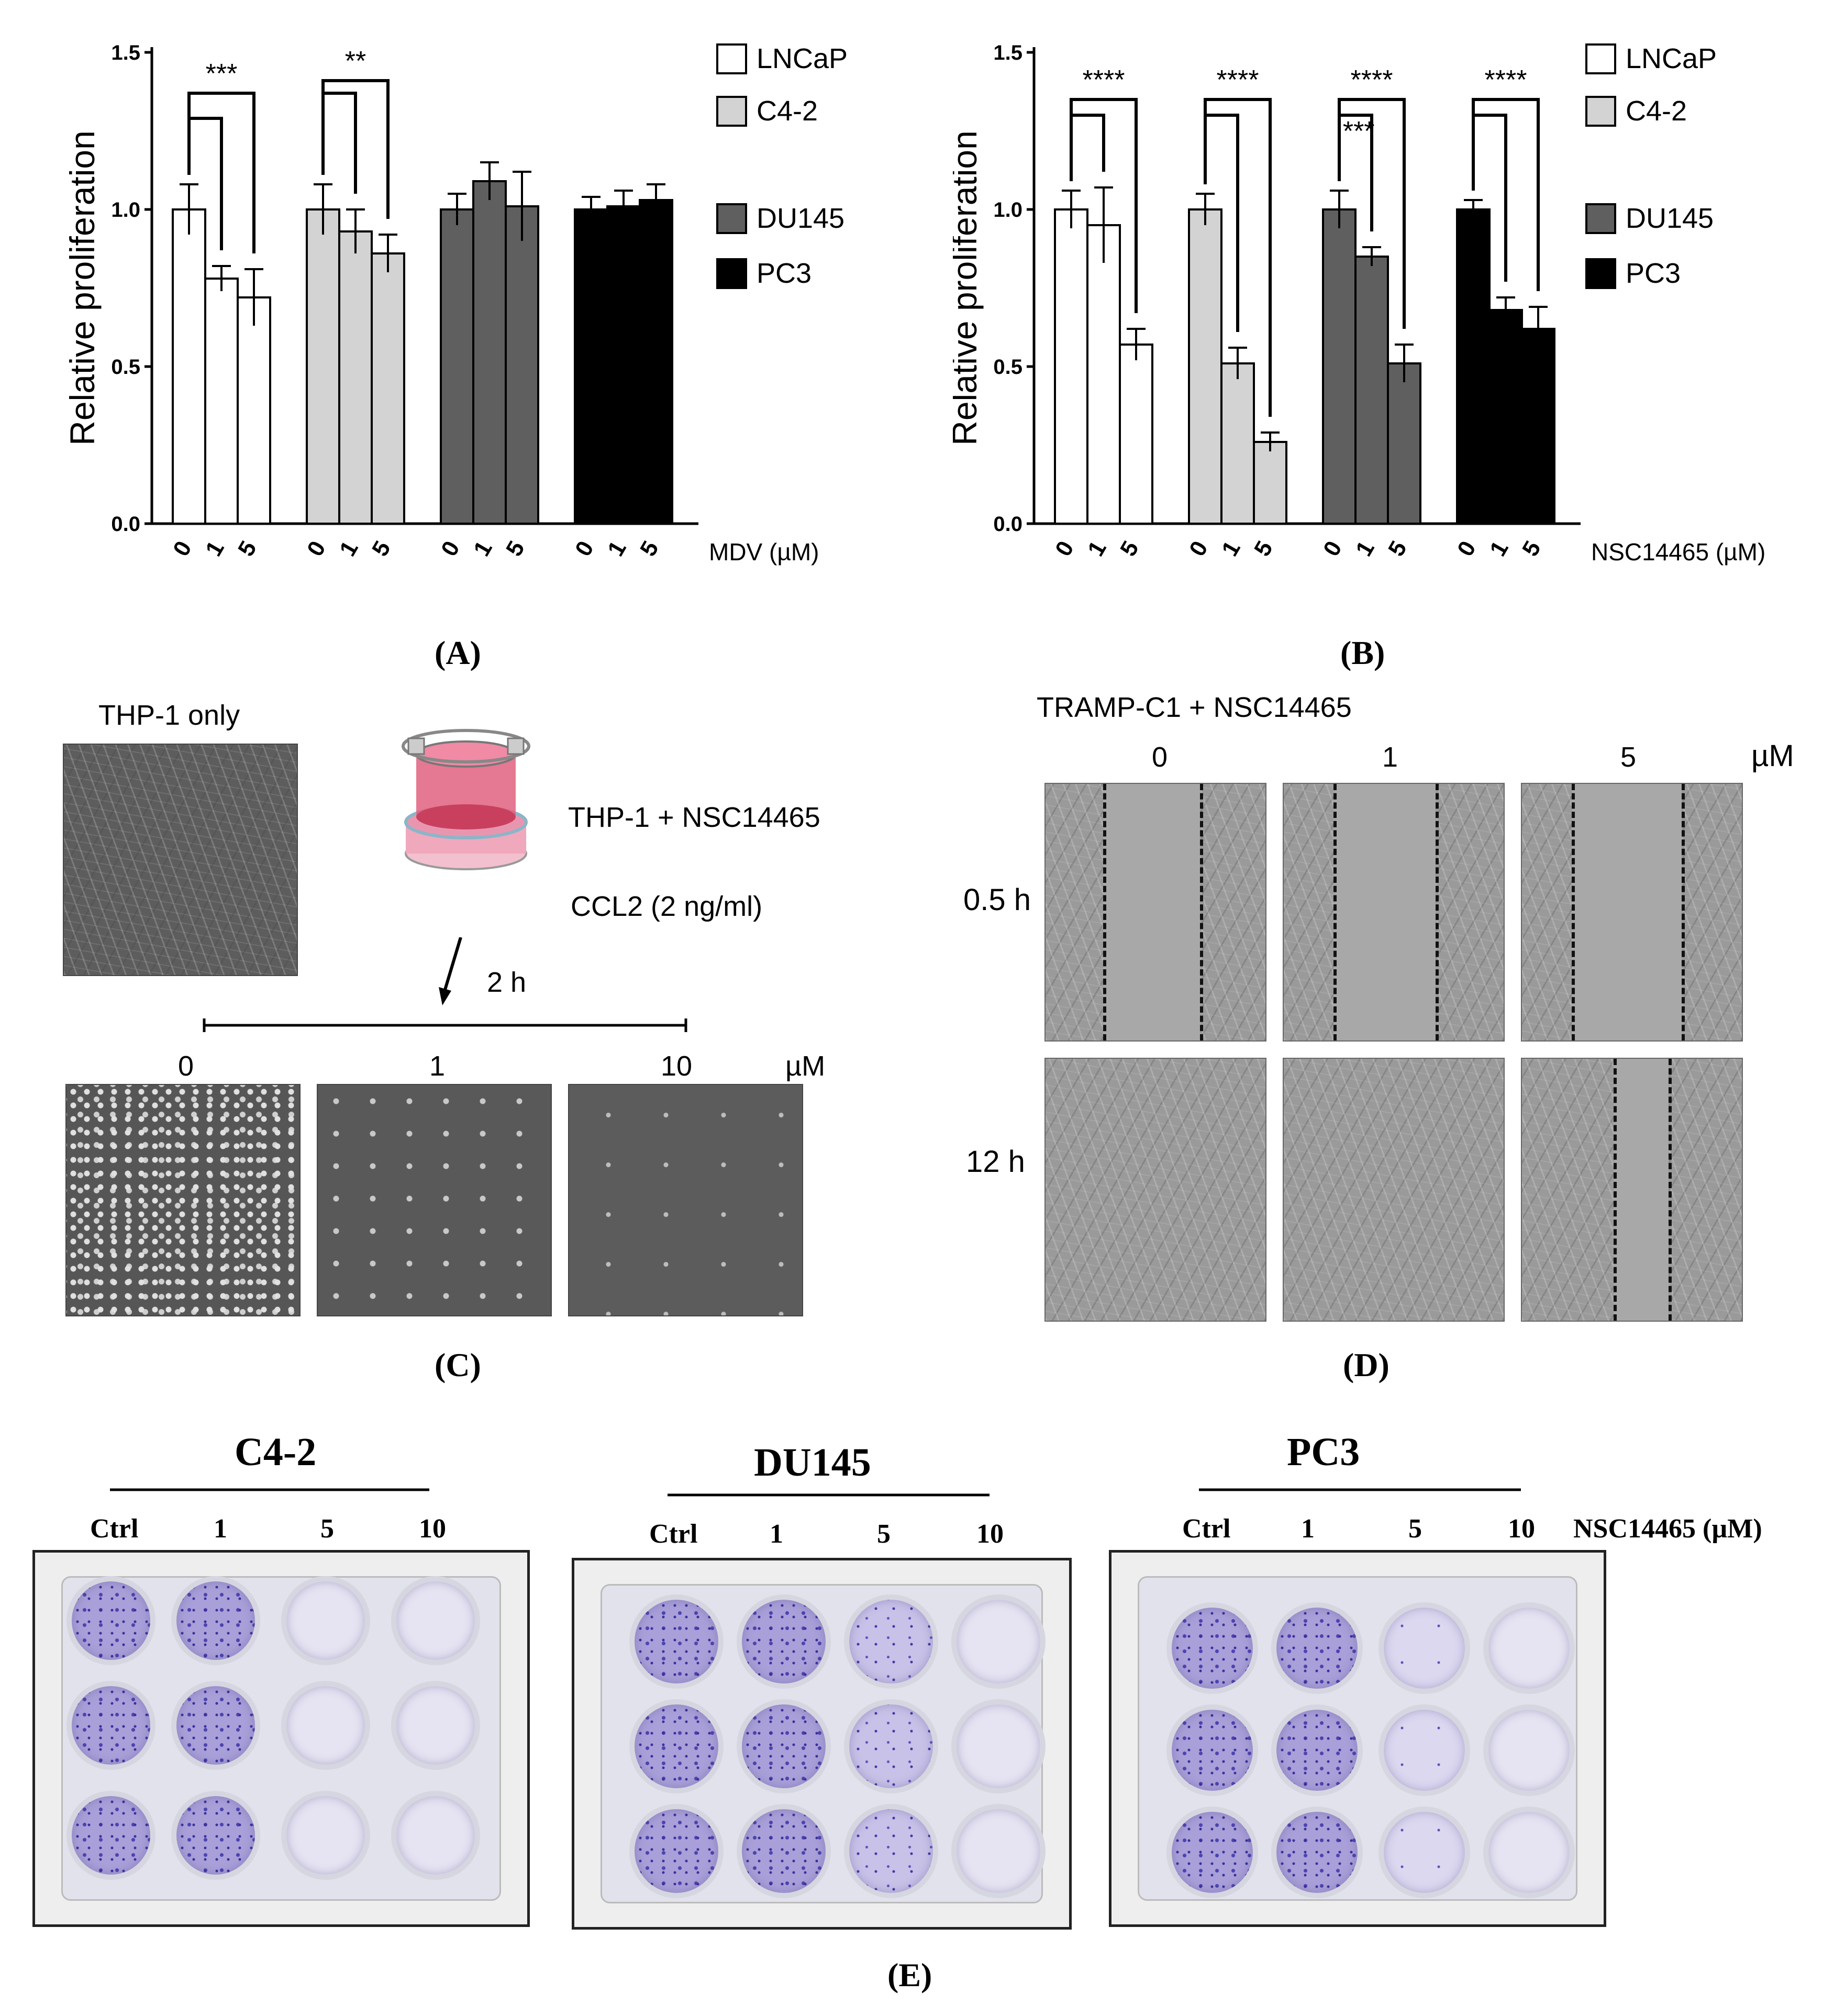 Image resolution: width=1823 pixels, height=2016 pixels. I want to click on time-arrow, so click(445, 985).